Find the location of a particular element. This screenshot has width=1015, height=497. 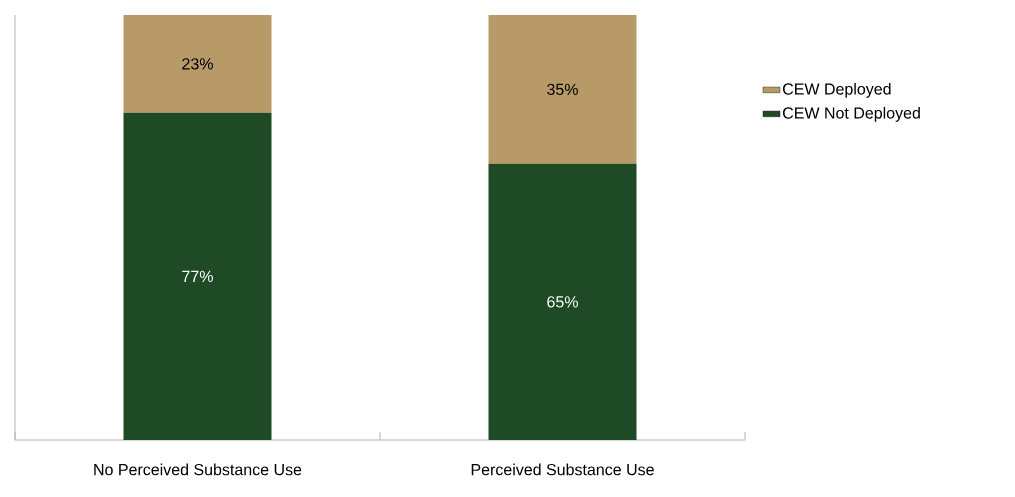

x-tick-label: Perceived Substance Use is located at coordinates (562, 469).